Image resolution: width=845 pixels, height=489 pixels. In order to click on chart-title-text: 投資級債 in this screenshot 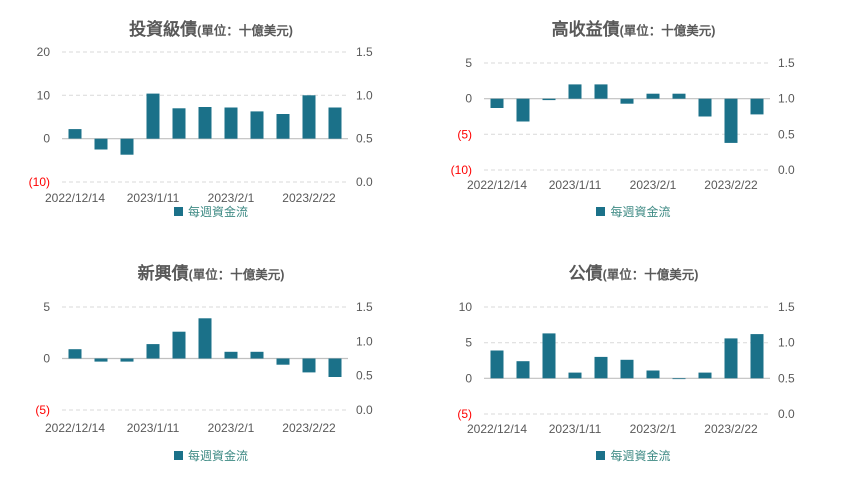, I will do `click(163, 29)`.